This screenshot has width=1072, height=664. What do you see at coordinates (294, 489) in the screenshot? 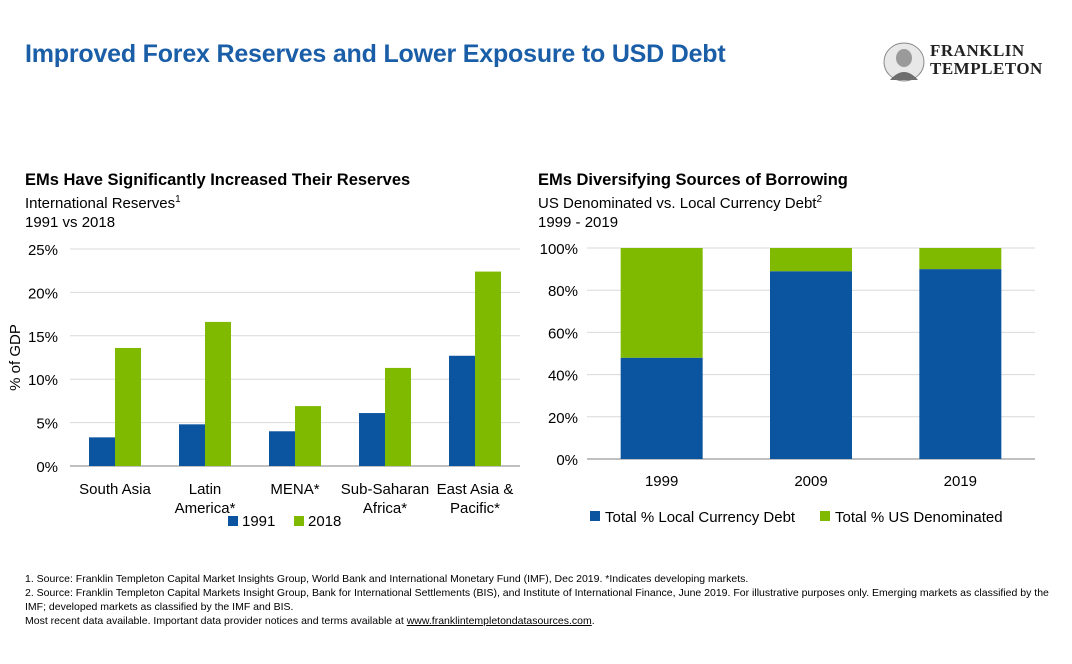
I see `x-tick-label: MENA*` at bounding box center [294, 489].